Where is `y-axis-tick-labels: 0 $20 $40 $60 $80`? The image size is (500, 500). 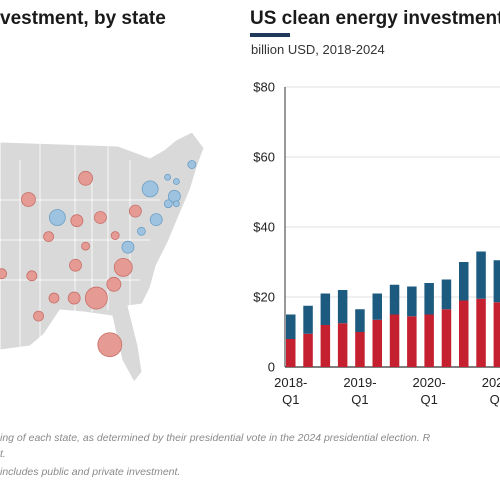
y-axis-tick-labels: 0 $20 $40 $60 $80 is located at coordinates (264, 227).